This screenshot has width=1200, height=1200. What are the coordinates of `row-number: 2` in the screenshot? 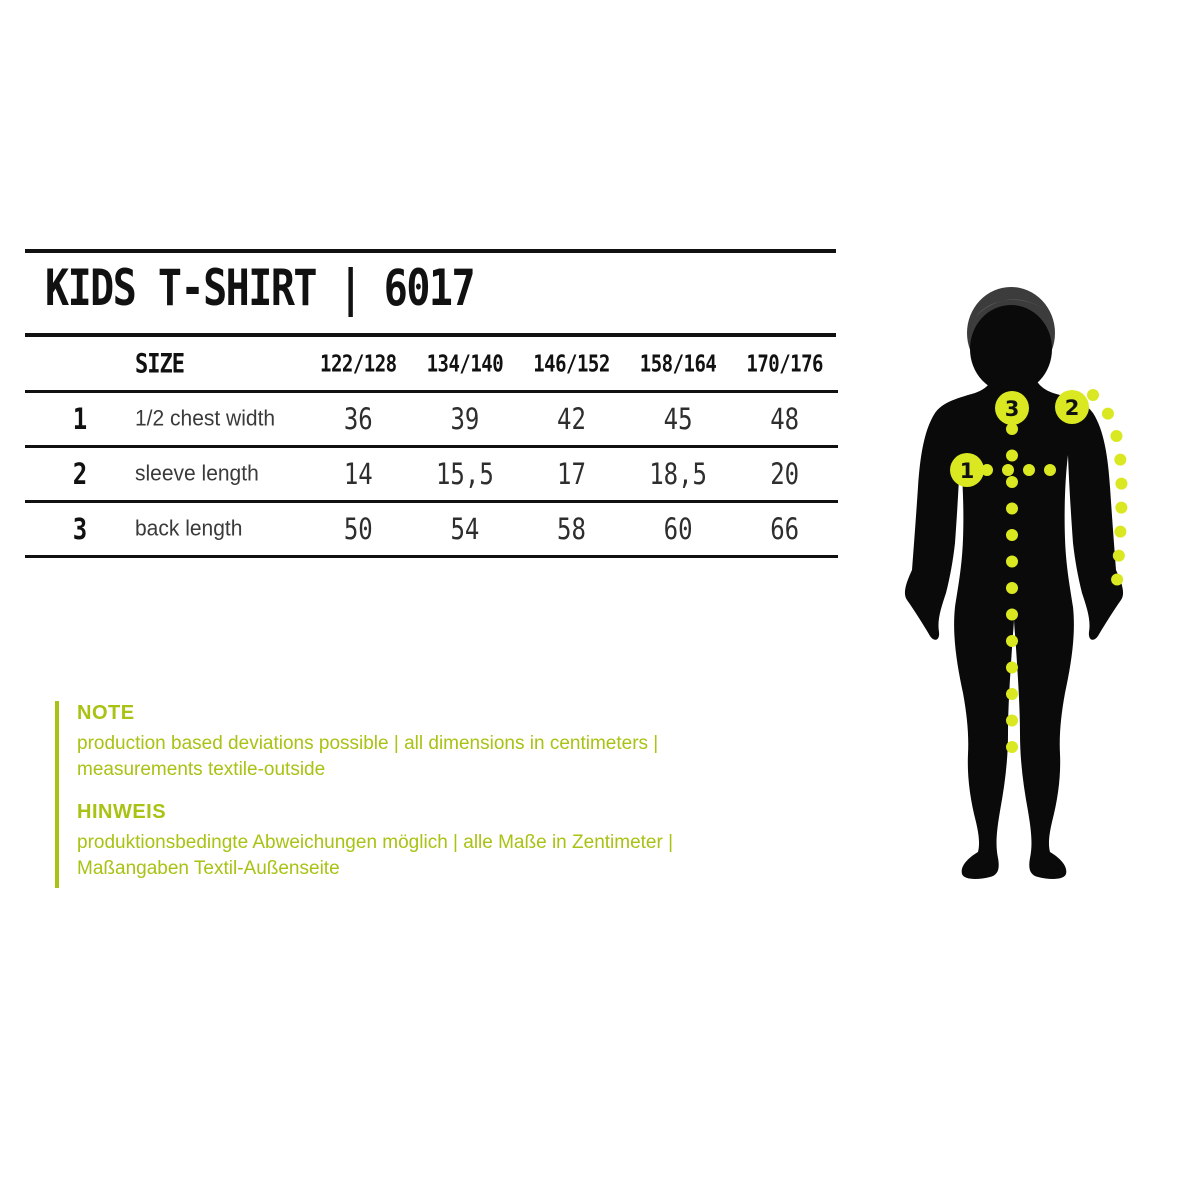 It's located at (80, 474).